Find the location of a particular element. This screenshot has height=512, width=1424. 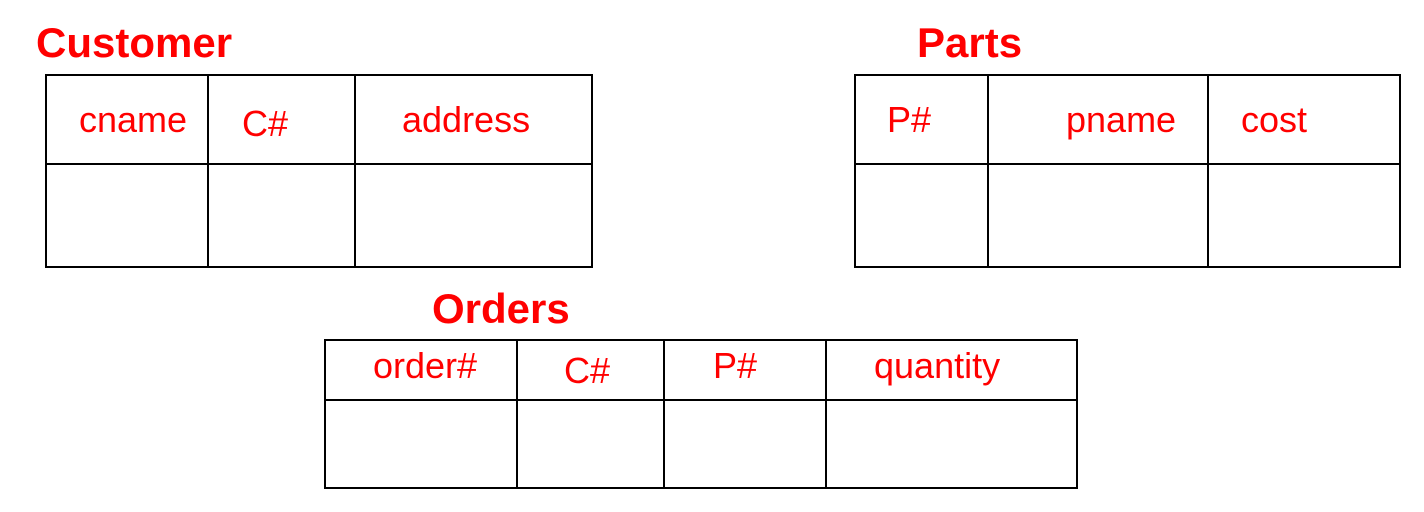

customer-column-header: C# is located at coordinates (281, 119).